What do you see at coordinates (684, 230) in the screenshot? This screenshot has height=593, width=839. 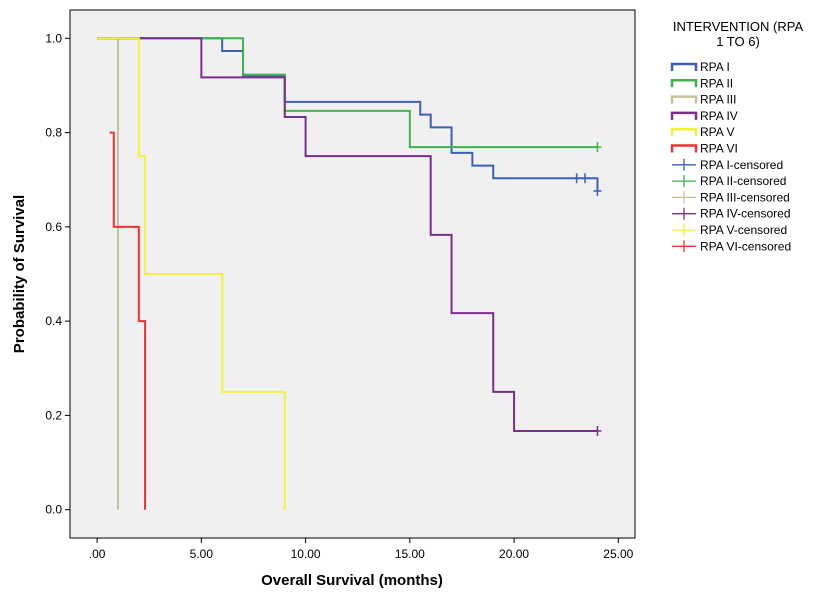 I see `legend-swatch-rpa-v-censored` at bounding box center [684, 230].